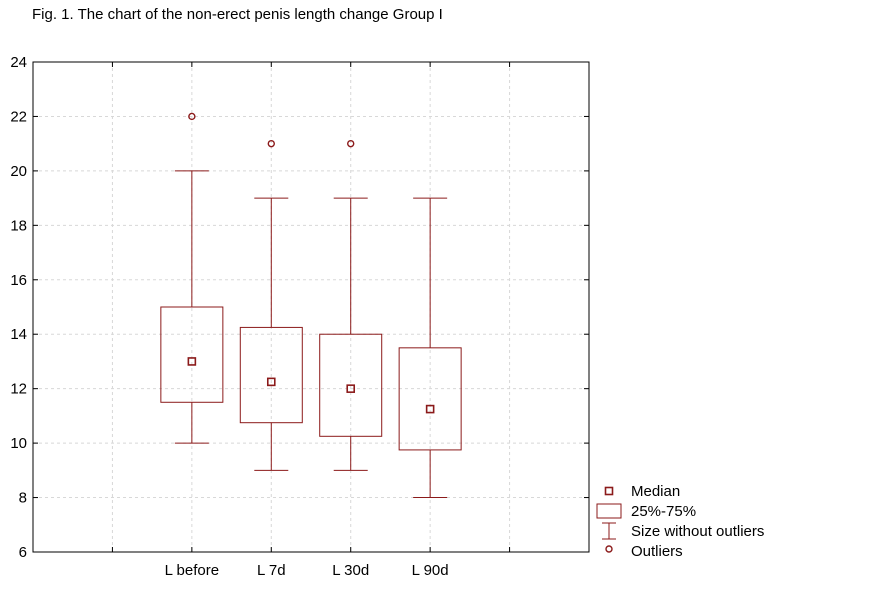  What do you see at coordinates (271, 570) in the screenshot?
I see `x-tick-label: L 7d` at bounding box center [271, 570].